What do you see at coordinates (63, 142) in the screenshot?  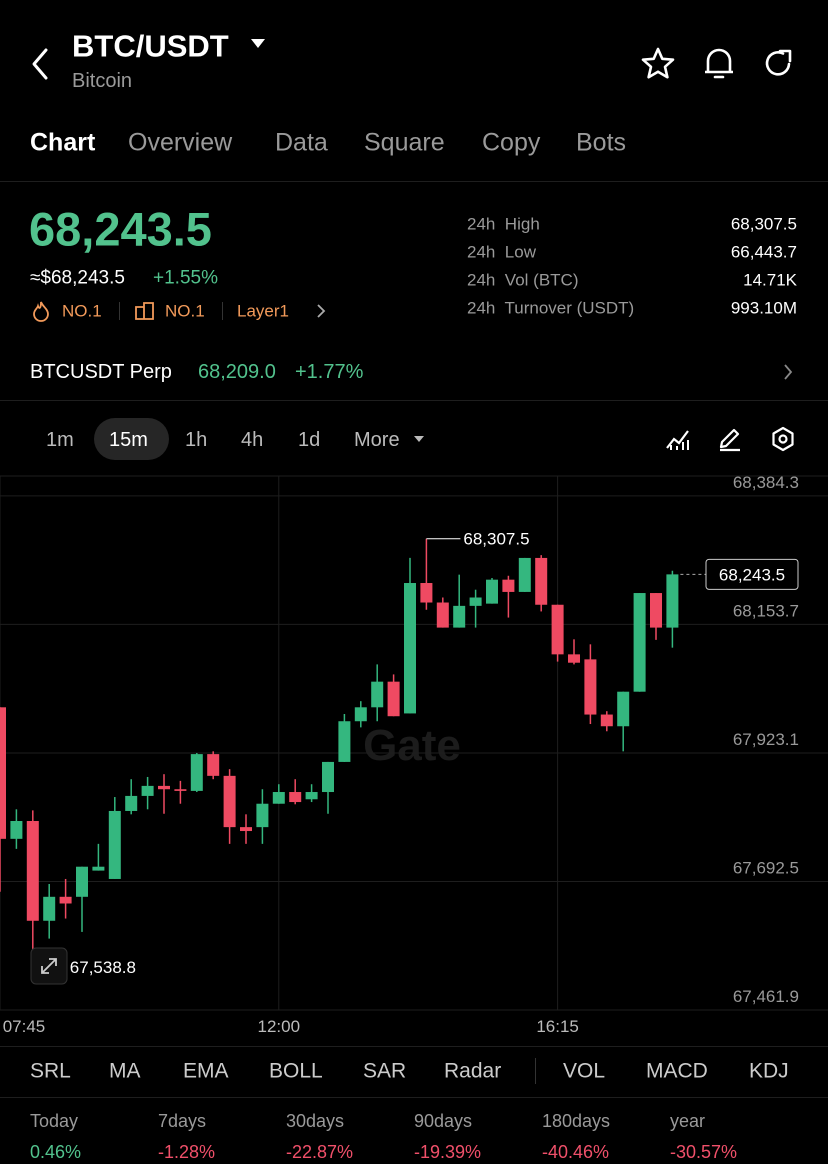 I see `tab-active: Chart` at bounding box center [63, 142].